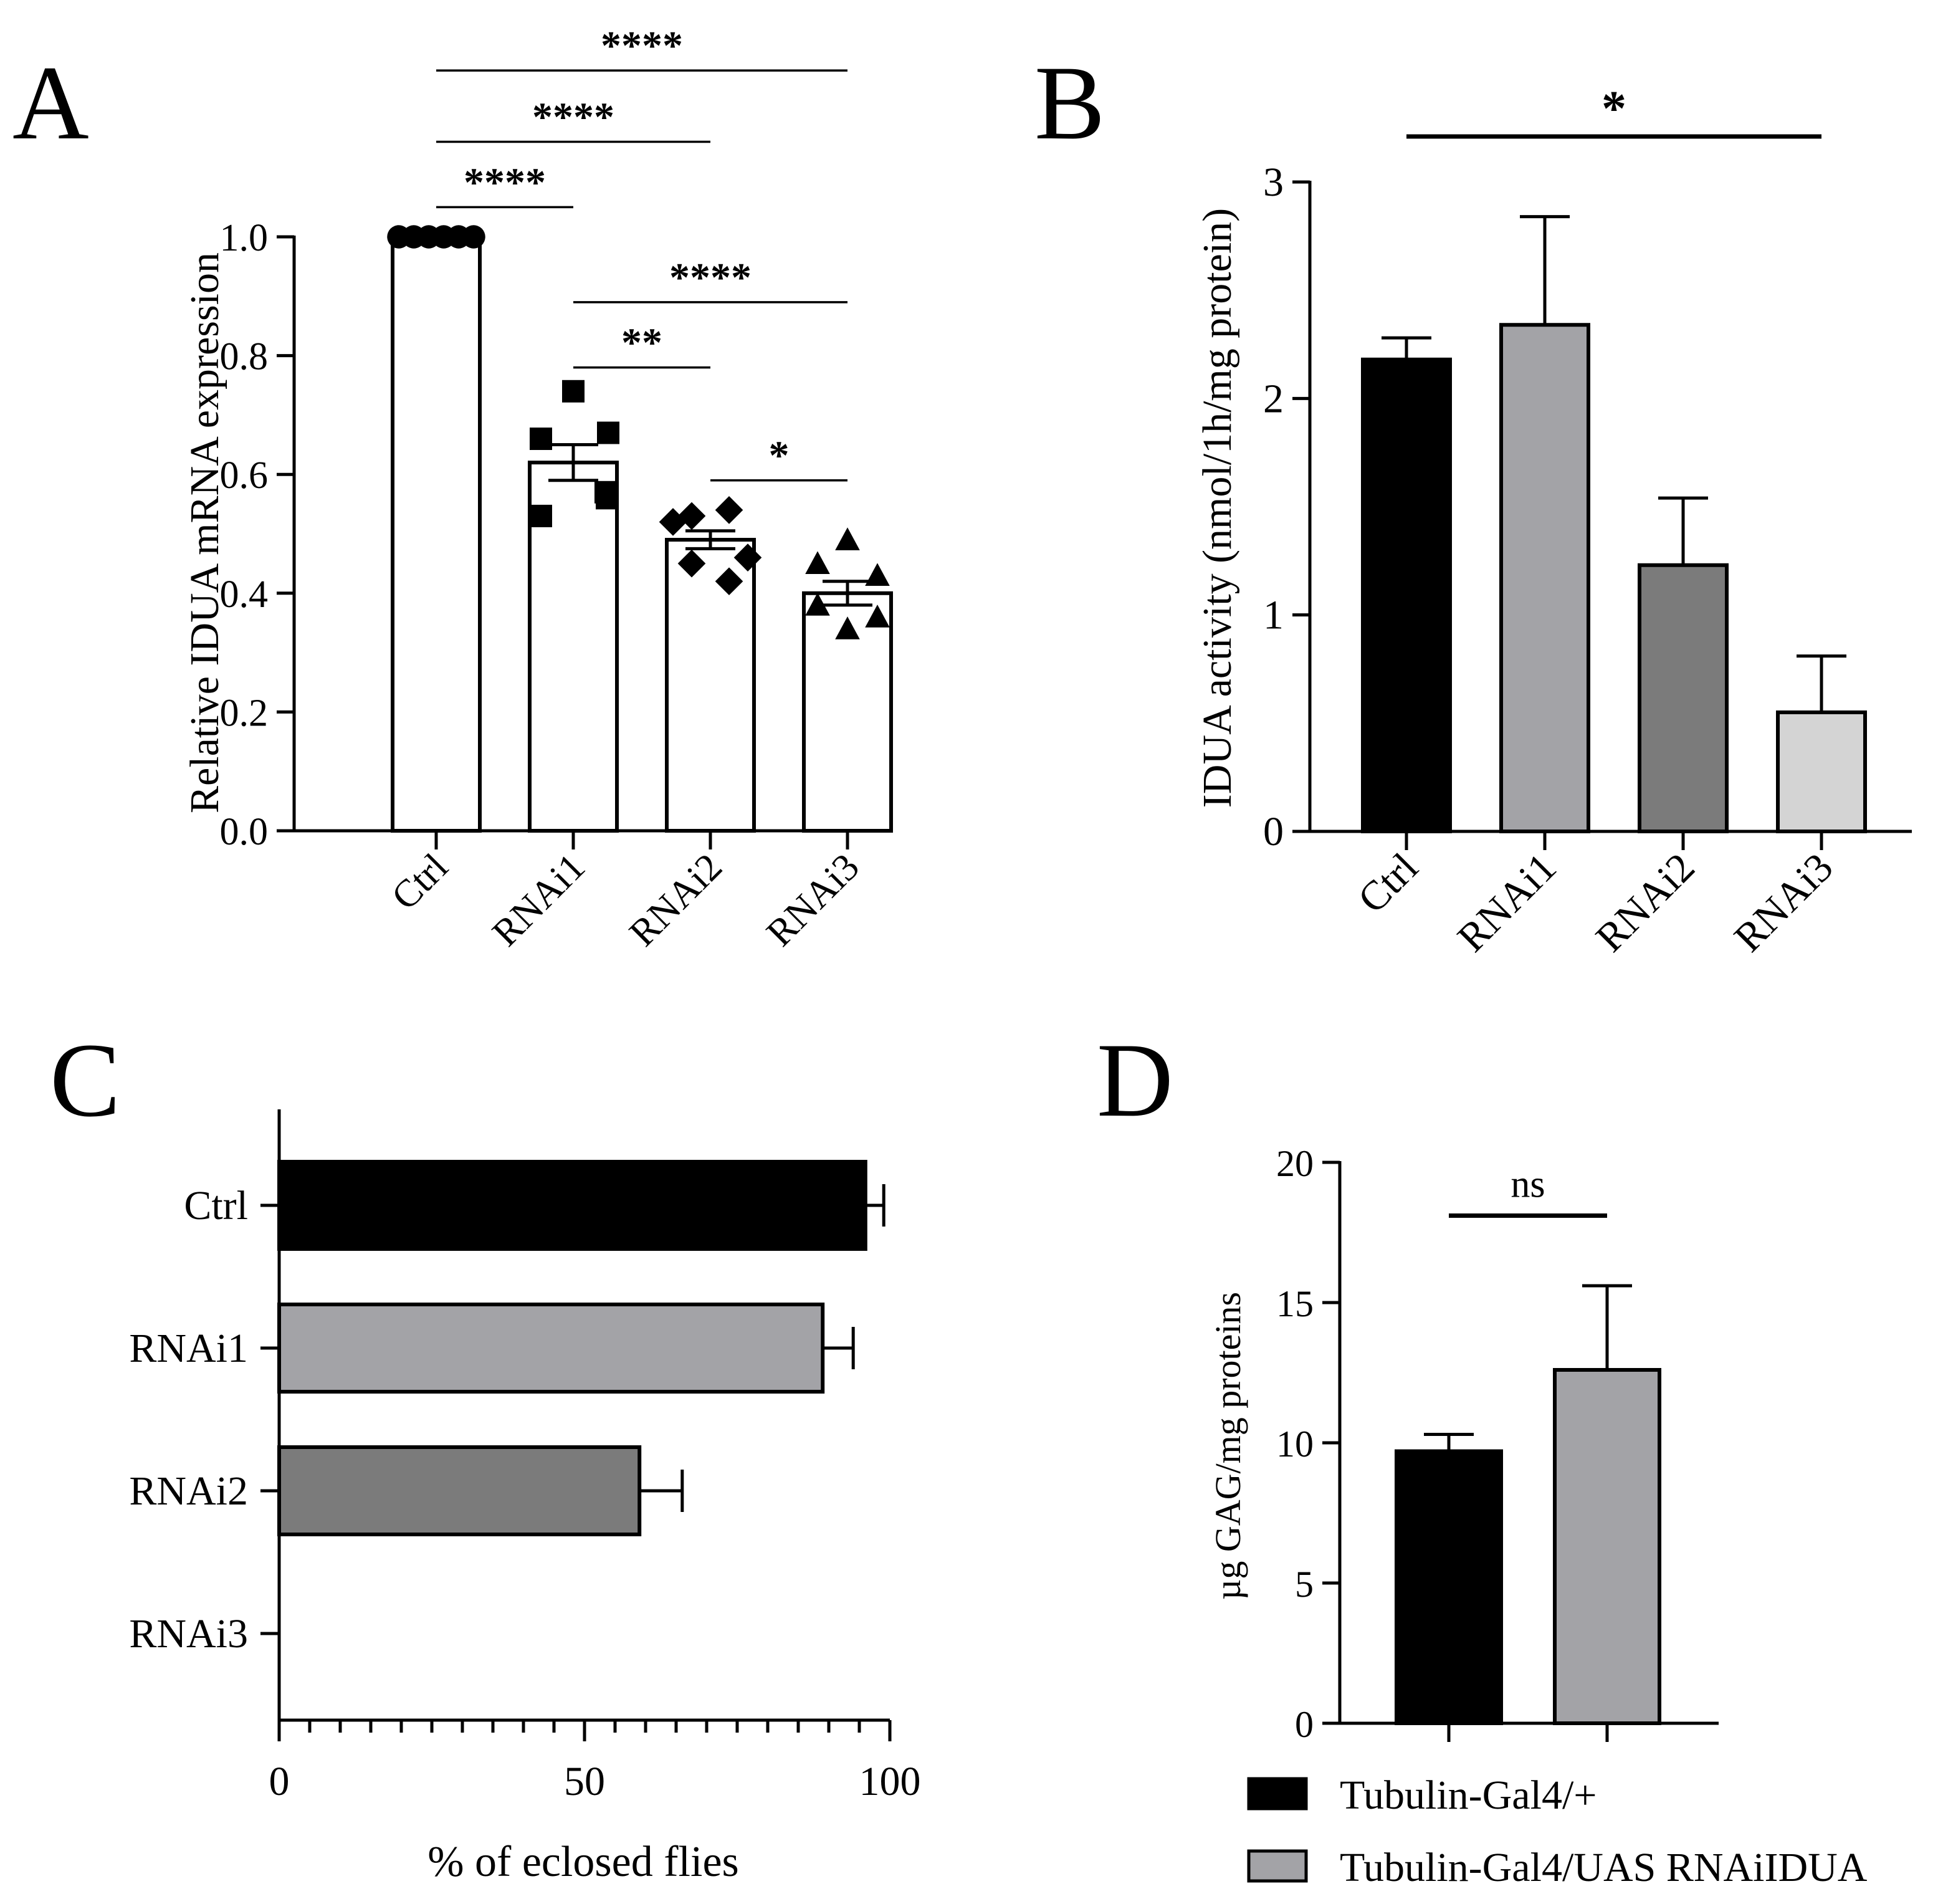 This screenshot has height=1904, width=1938. I want to click on legend-label: Tubulin-Gal4/UAS RNAiIDUA, so click(1604, 1868).